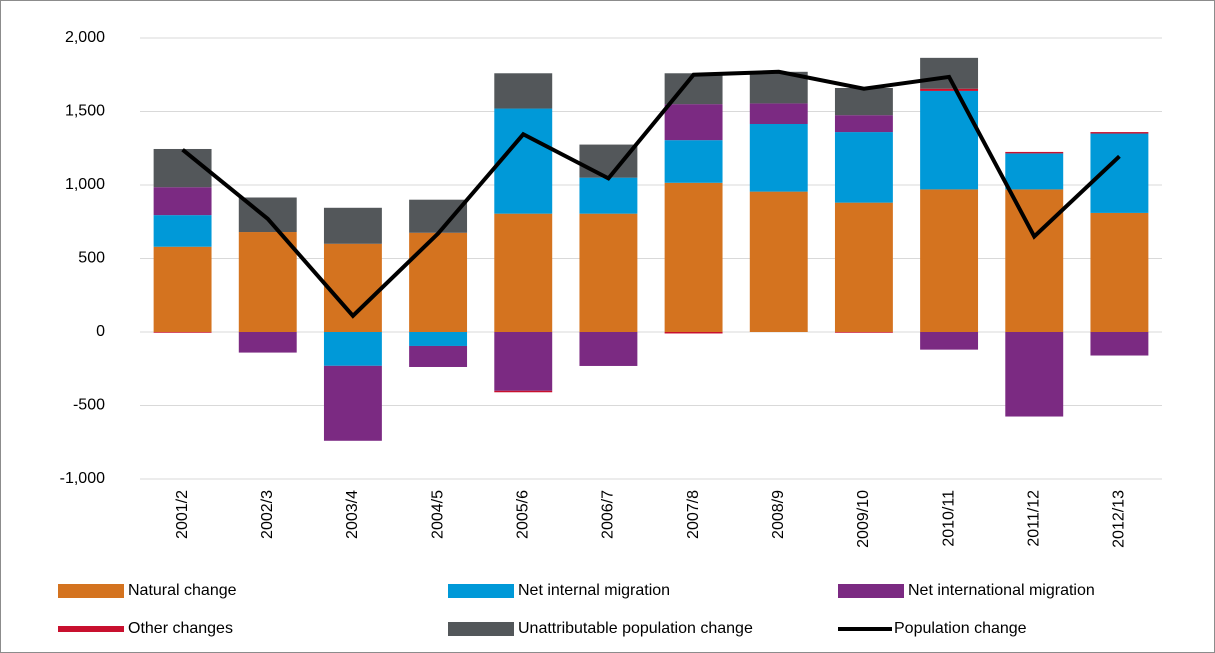 The image size is (1215, 653). I want to click on legend-label: Net internal migration, so click(594, 590).